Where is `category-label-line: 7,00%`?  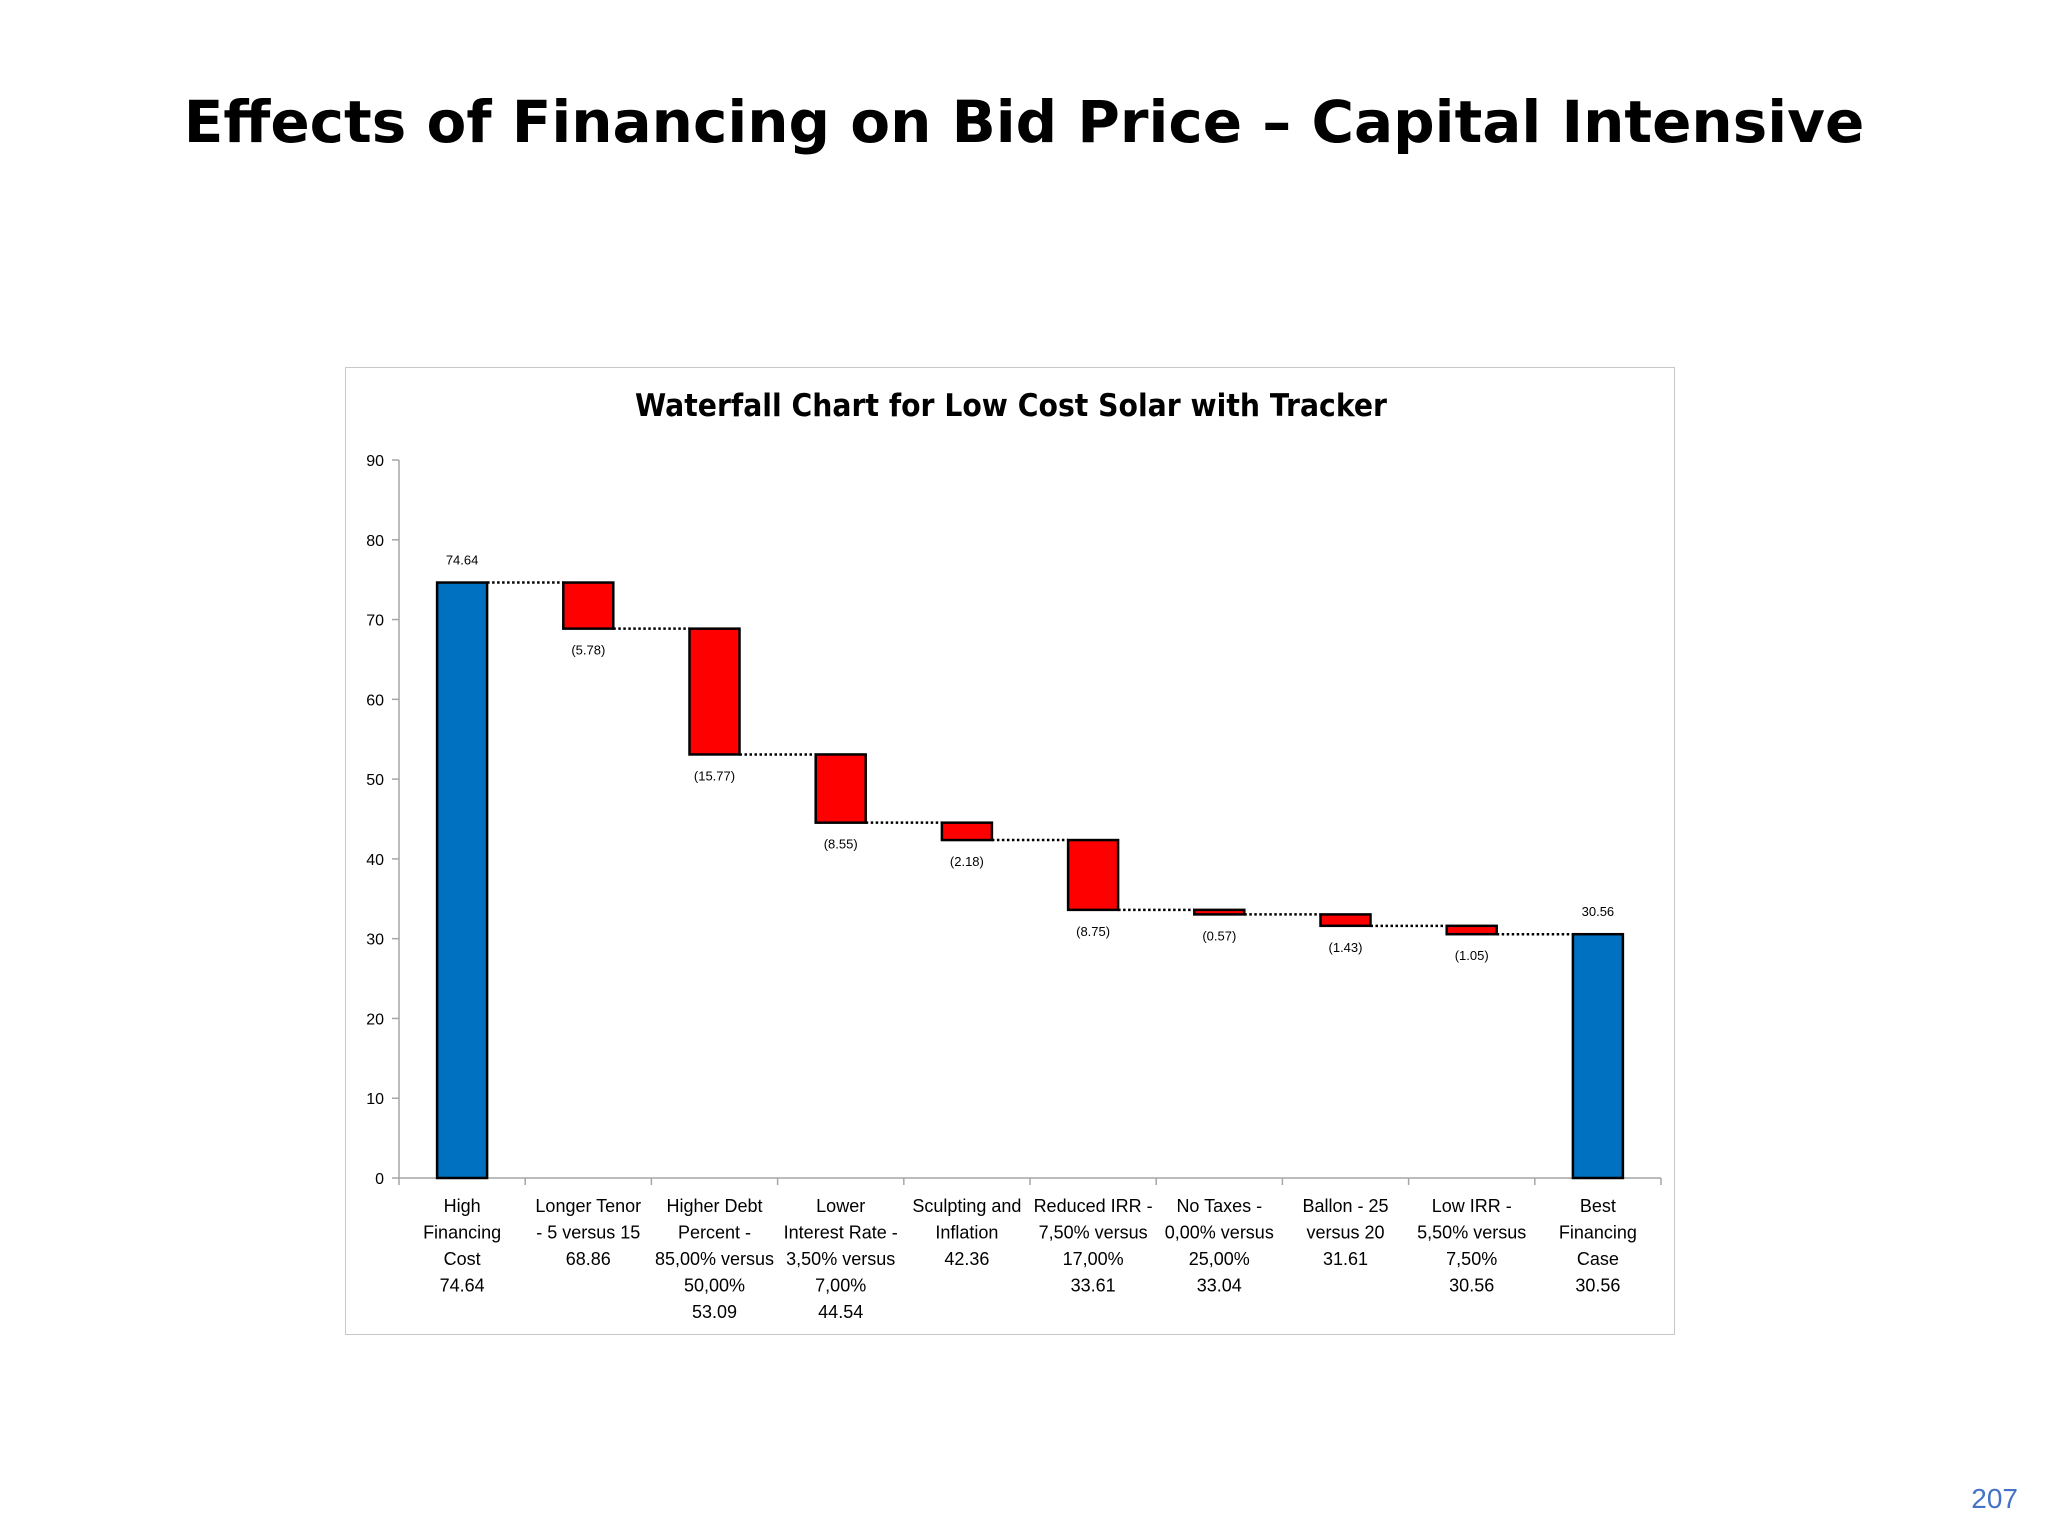 category-label-line: 7,00% is located at coordinates (840, 1286).